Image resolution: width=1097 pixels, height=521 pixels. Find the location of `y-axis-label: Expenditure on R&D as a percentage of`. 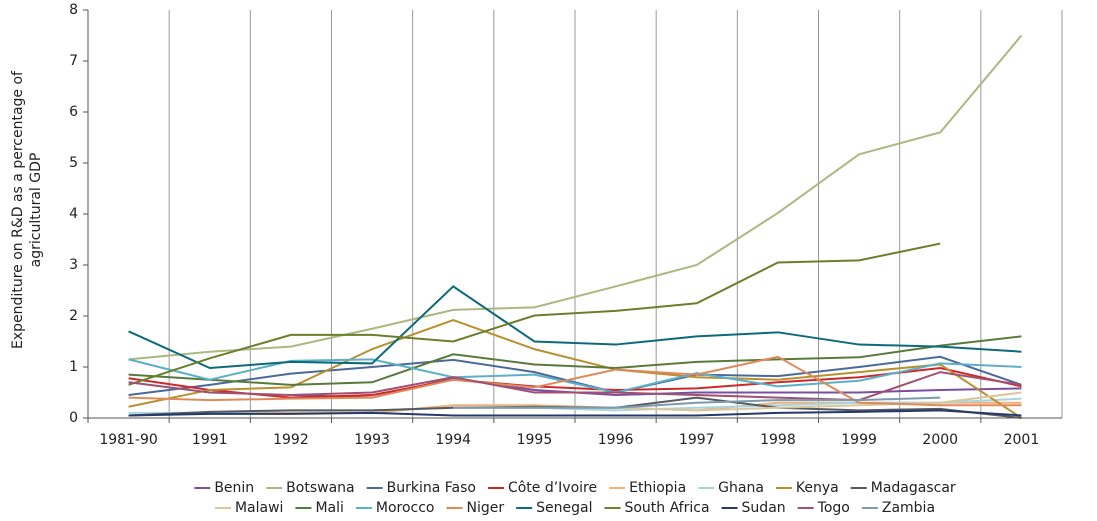

y-axis-label: Expenditure on R&D as a percentage of is located at coordinates (18, 209).